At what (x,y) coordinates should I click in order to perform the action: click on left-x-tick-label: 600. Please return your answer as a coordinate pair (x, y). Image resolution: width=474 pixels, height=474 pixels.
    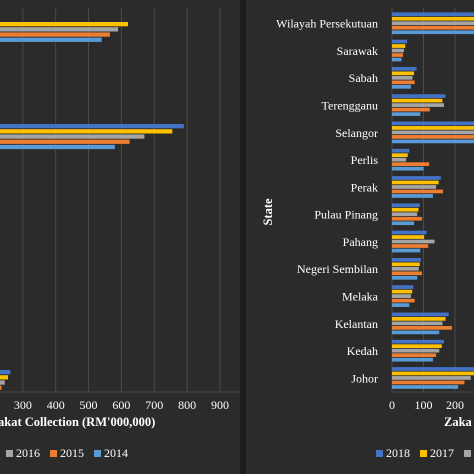
    Looking at the image, I should click on (121, 405).